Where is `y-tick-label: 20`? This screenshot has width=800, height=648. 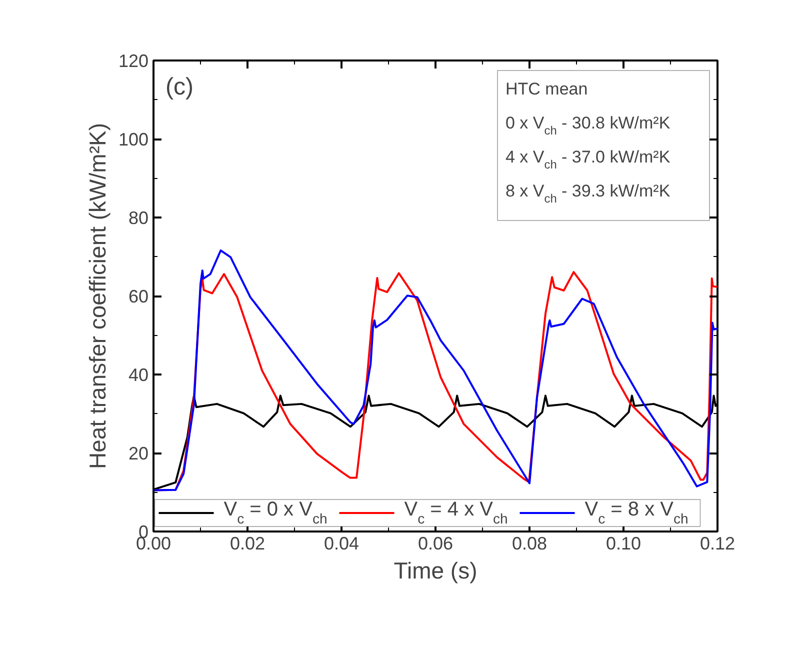
y-tick-label: 20 is located at coordinates (138, 454).